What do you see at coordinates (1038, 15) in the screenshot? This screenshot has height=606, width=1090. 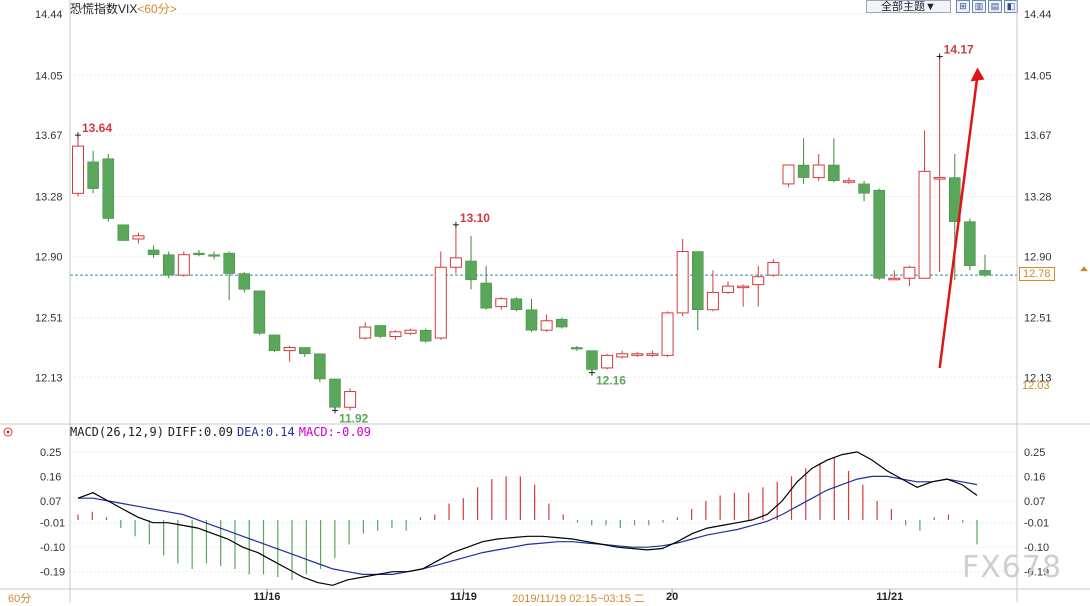 I see `price-tick-label-right: 14.44` at bounding box center [1038, 15].